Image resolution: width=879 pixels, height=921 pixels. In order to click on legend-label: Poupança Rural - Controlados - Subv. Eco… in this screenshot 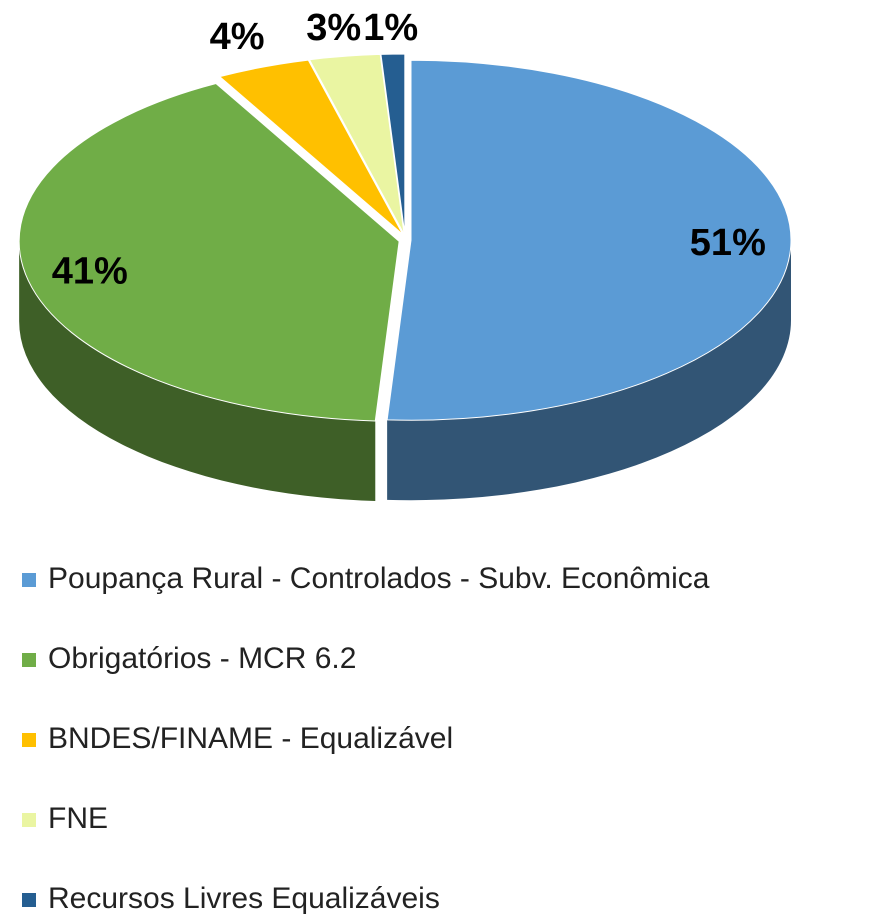, I will do `click(379, 578)`.